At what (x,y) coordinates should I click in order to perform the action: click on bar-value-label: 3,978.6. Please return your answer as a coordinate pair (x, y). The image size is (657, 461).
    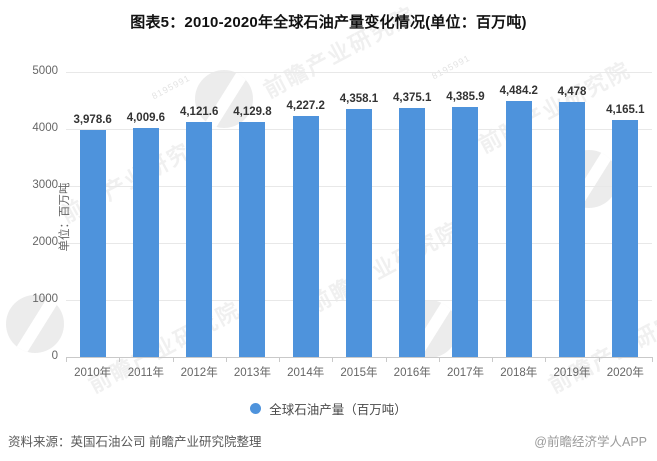
    Looking at the image, I should click on (92, 120).